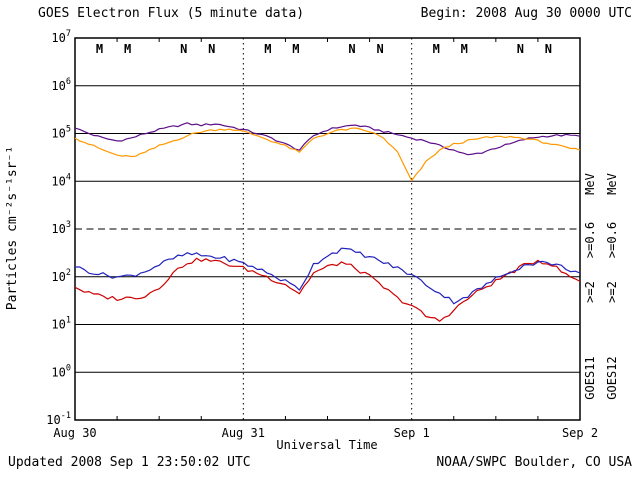 This screenshot has width=640, height=480. What do you see at coordinates (61, 276) in the screenshot?
I see `y-tick-label: 10²` at bounding box center [61, 276].